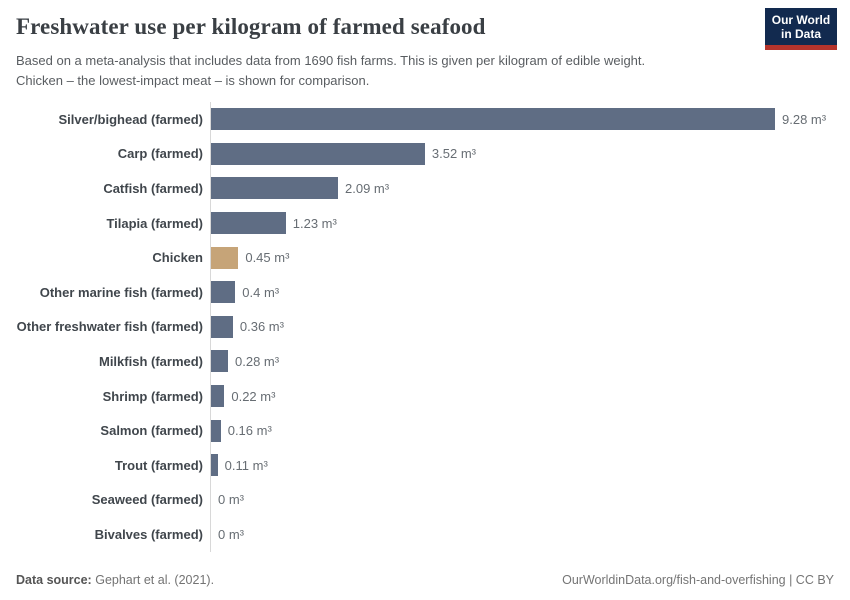  Describe the element at coordinates (121, 292) in the screenshot. I see `category-label: Other marine fish (farmed)` at that location.